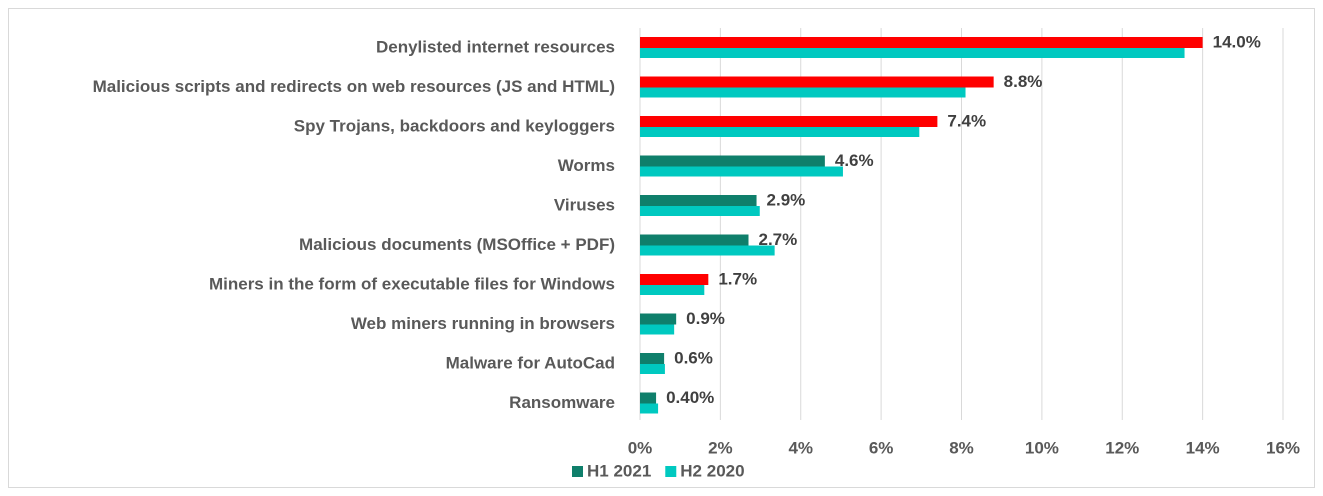 The image size is (1323, 496). I want to click on x-tick-label: 4%, so click(800, 447).